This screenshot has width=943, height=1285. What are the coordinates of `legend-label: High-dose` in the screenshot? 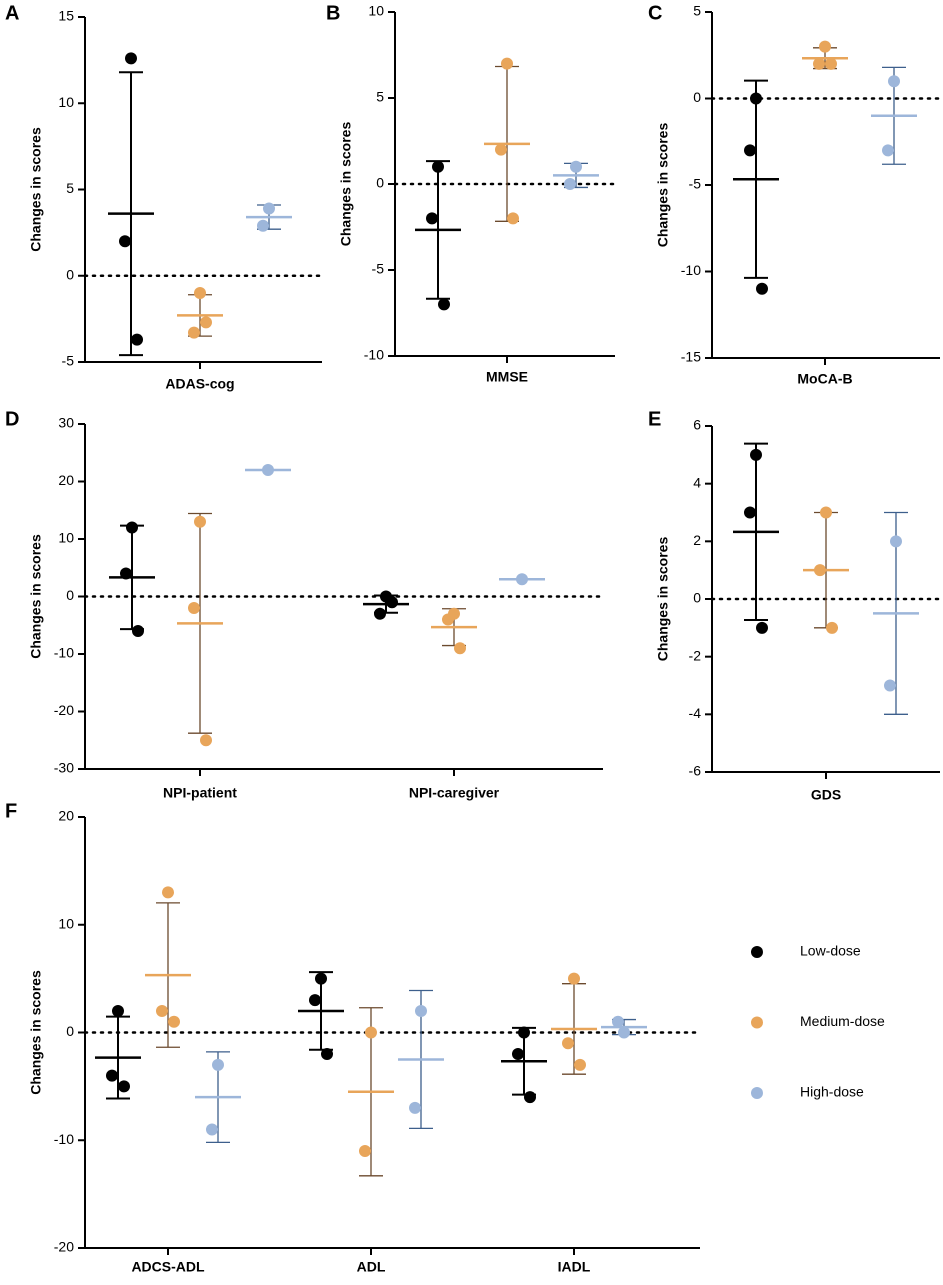 It's located at (832, 1092).